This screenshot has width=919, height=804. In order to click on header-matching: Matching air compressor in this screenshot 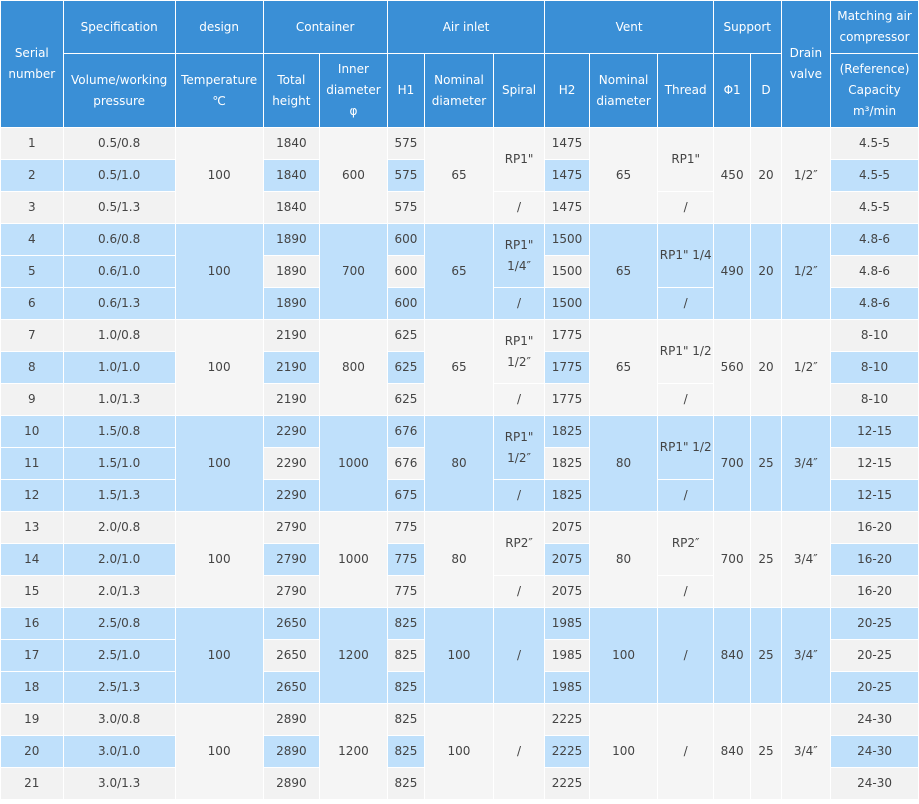, I will do `click(874, 27)`.